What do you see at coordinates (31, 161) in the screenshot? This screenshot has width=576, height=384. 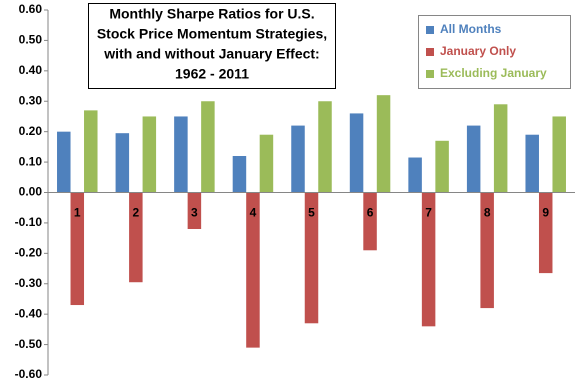 I see `y-tick-label: 0.10` at bounding box center [31, 161].